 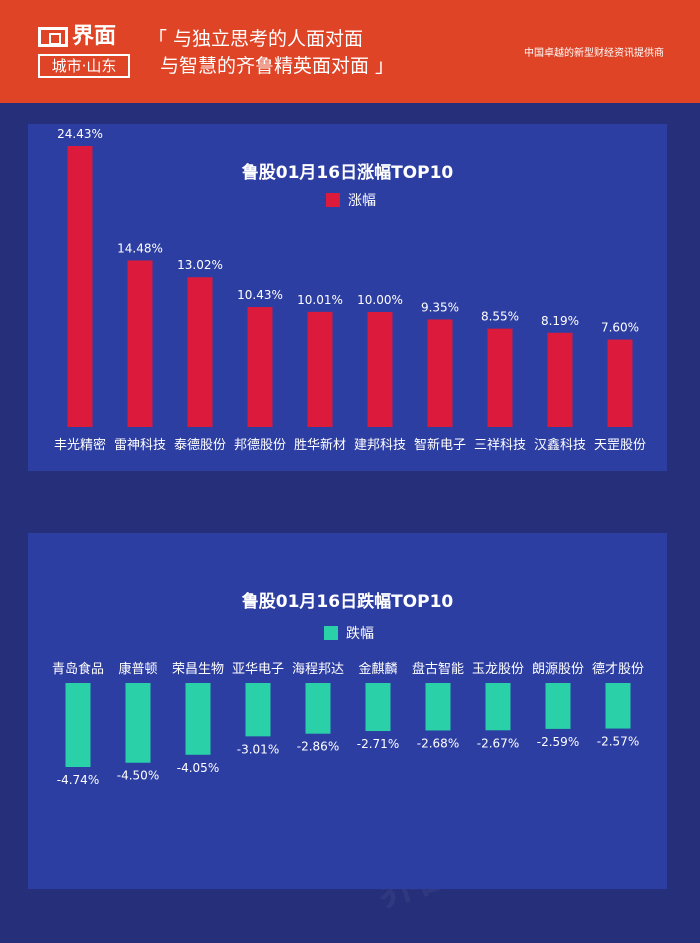 What do you see at coordinates (200, 265) in the screenshot?
I see `rise-bar-value-label: 13.02%` at bounding box center [200, 265].